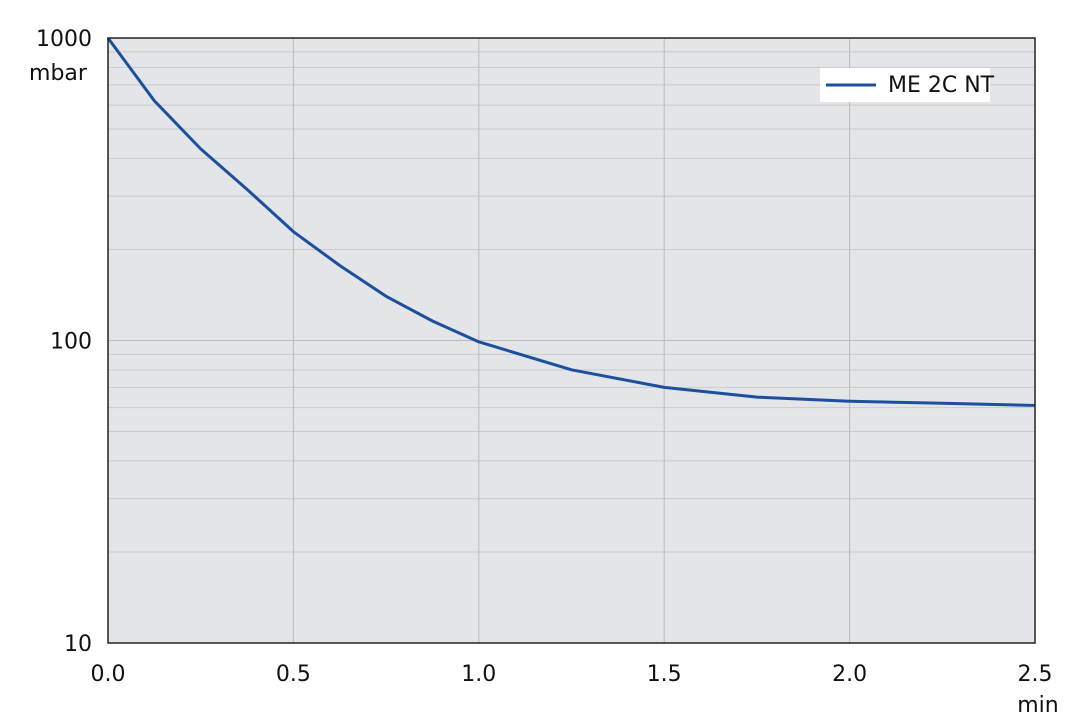 Image resolution: width=1080 pixels, height=721 pixels. Describe the element at coordinates (664, 674) in the screenshot. I see `x-tick-label: 1.5` at that location.